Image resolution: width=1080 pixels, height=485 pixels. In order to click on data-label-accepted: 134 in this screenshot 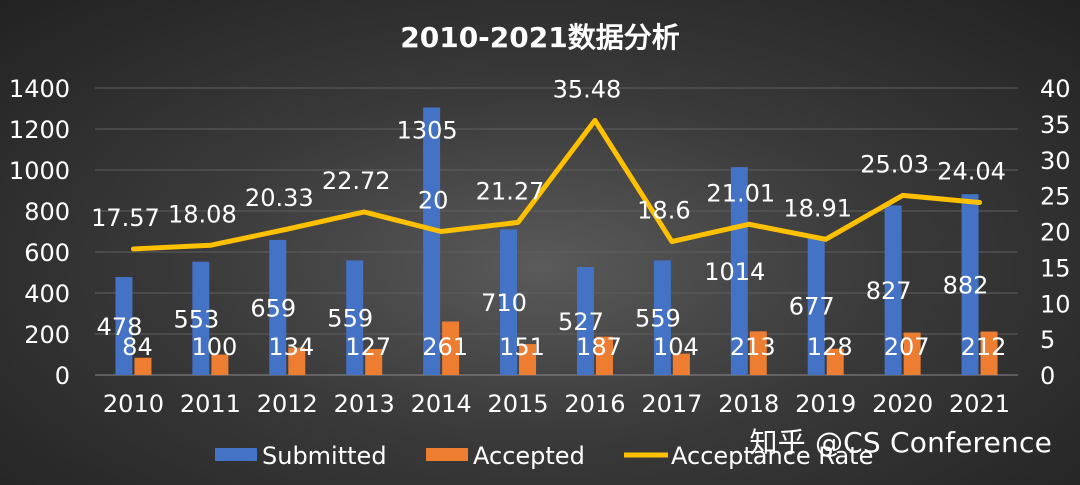, I will do `click(291, 347)`.